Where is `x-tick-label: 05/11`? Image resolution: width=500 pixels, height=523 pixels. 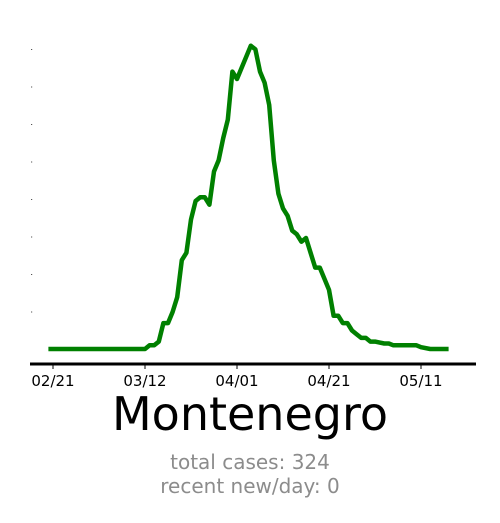
x-tick-label: 05/11 is located at coordinates (420, 381).